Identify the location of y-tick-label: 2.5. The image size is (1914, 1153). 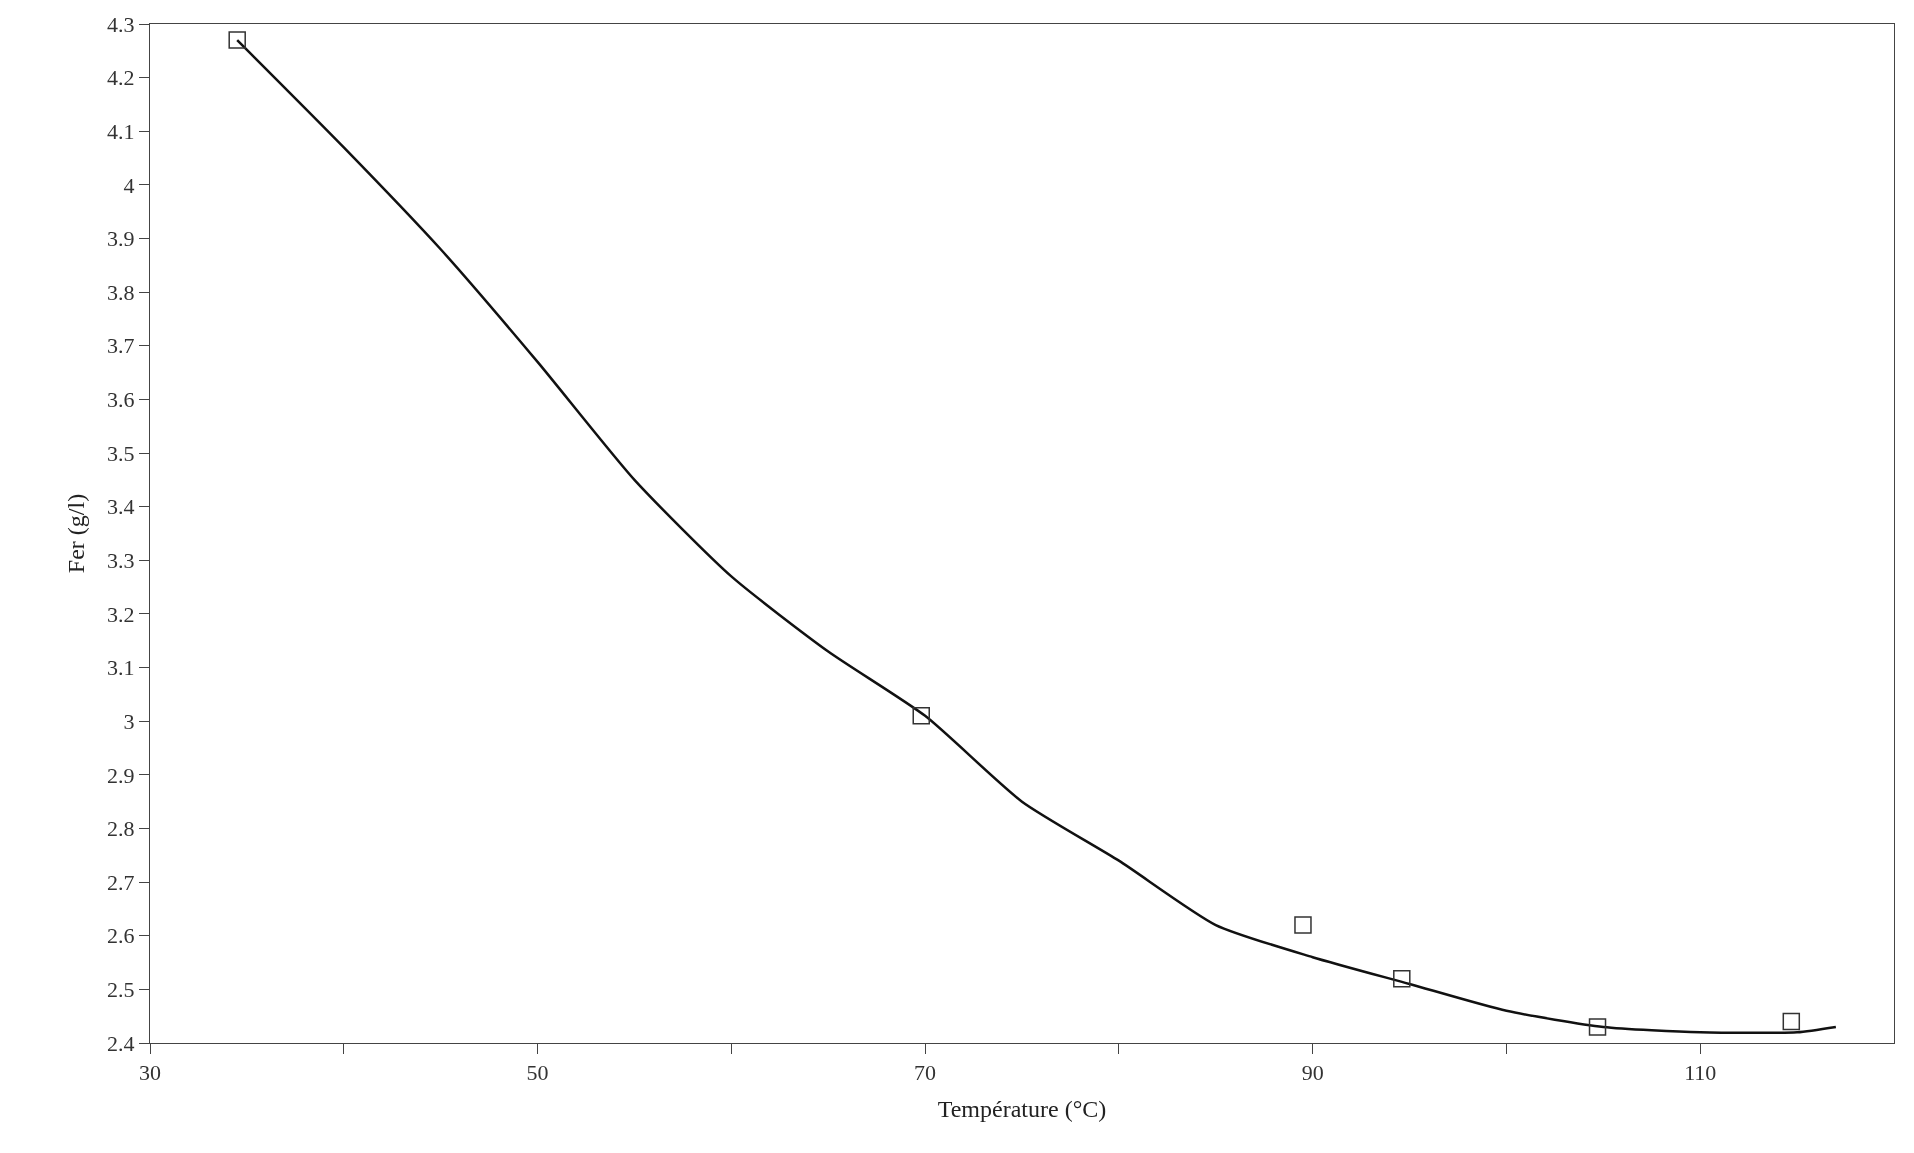
(121, 990).